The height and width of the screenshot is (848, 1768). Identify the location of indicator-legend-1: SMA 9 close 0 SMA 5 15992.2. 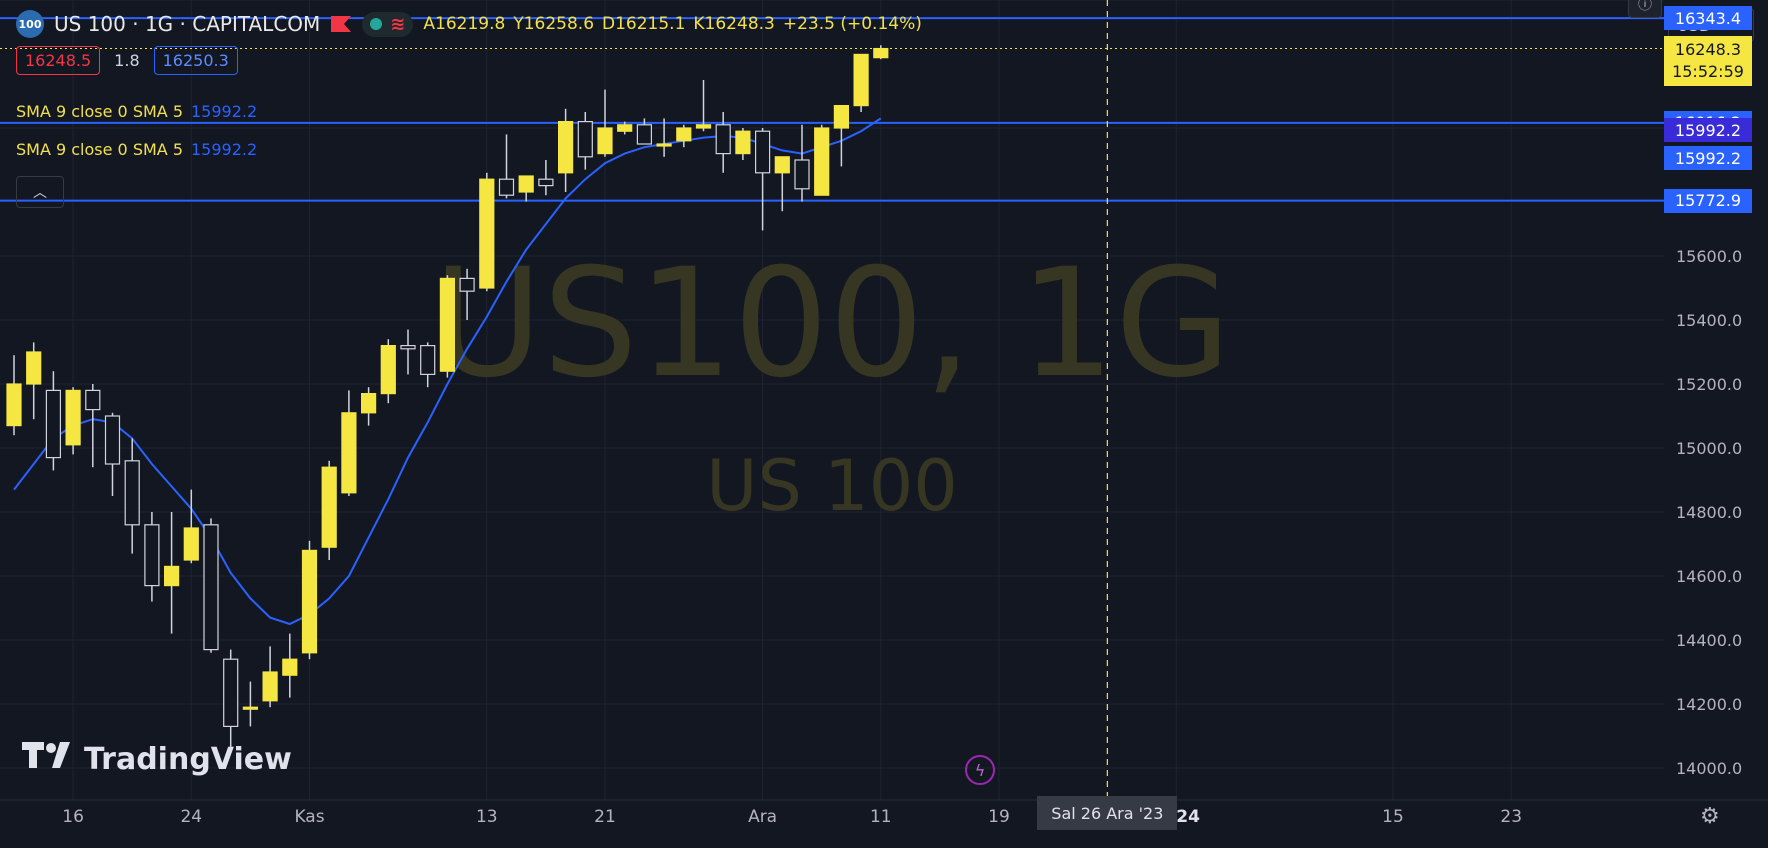
(136, 111).